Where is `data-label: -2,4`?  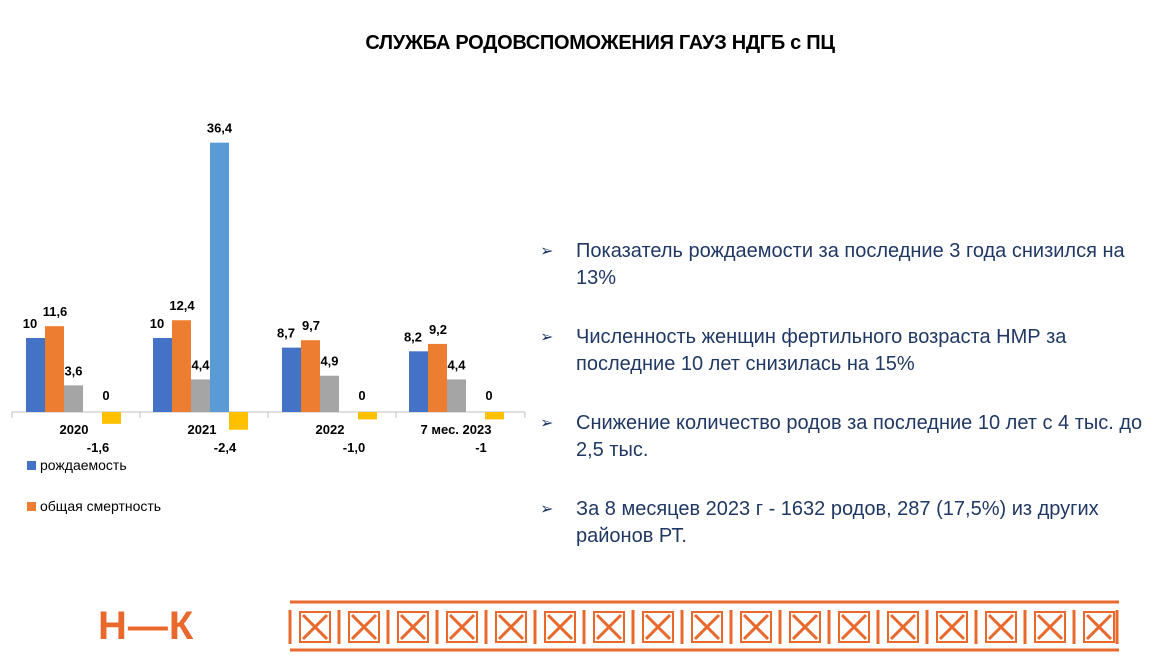 data-label: -2,4 is located at coordinates (225, 447).